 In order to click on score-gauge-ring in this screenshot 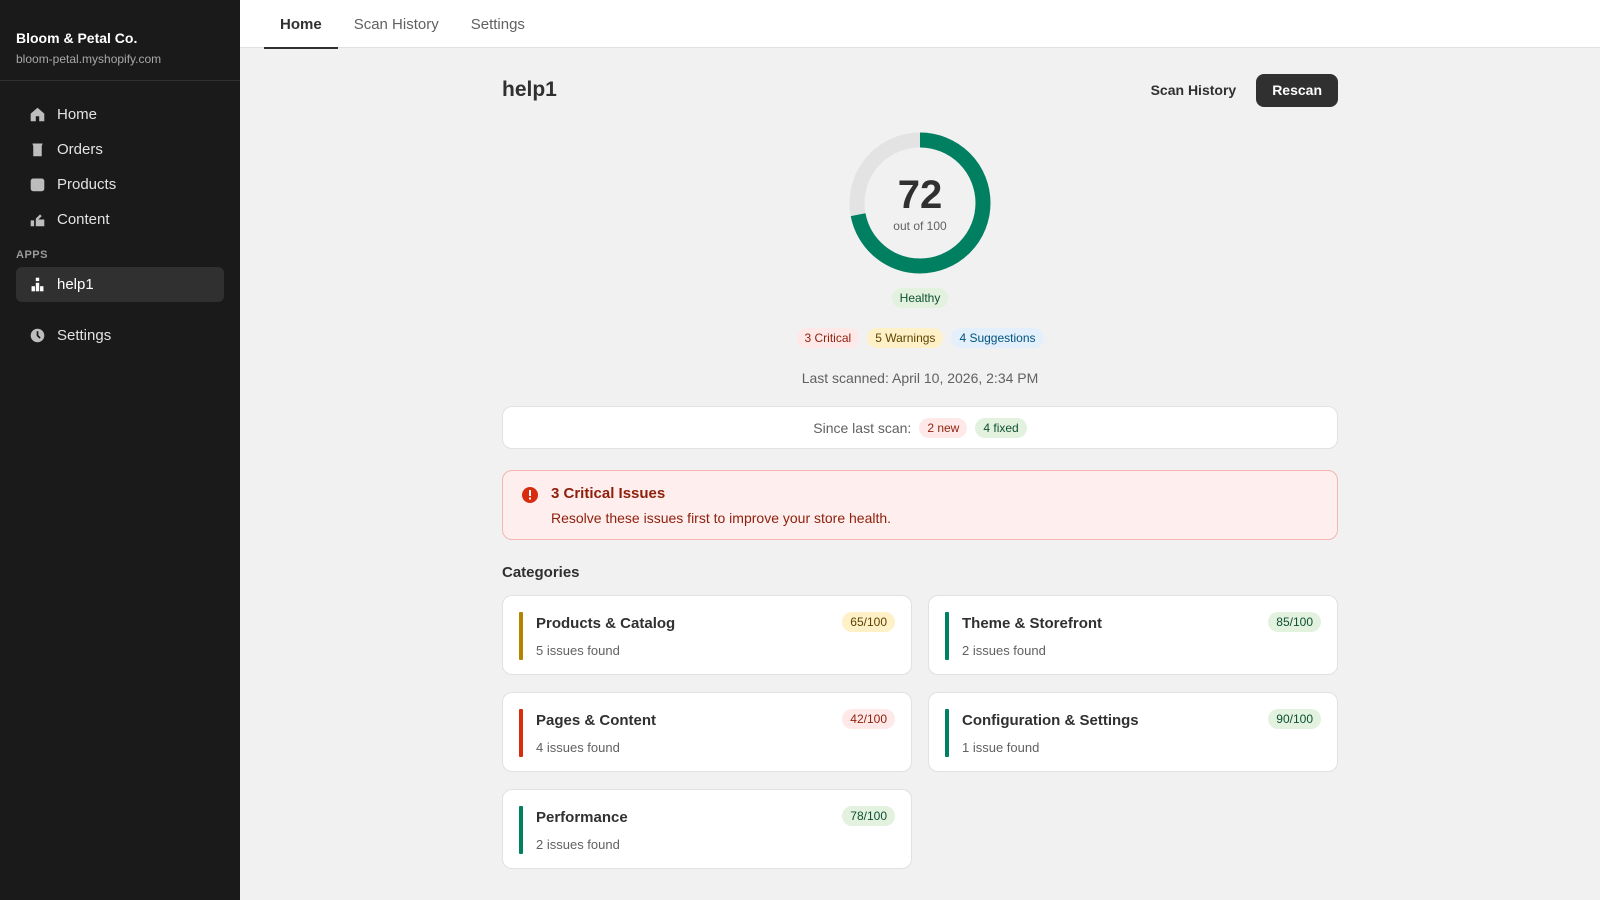, I will do `click(920, 203)`.